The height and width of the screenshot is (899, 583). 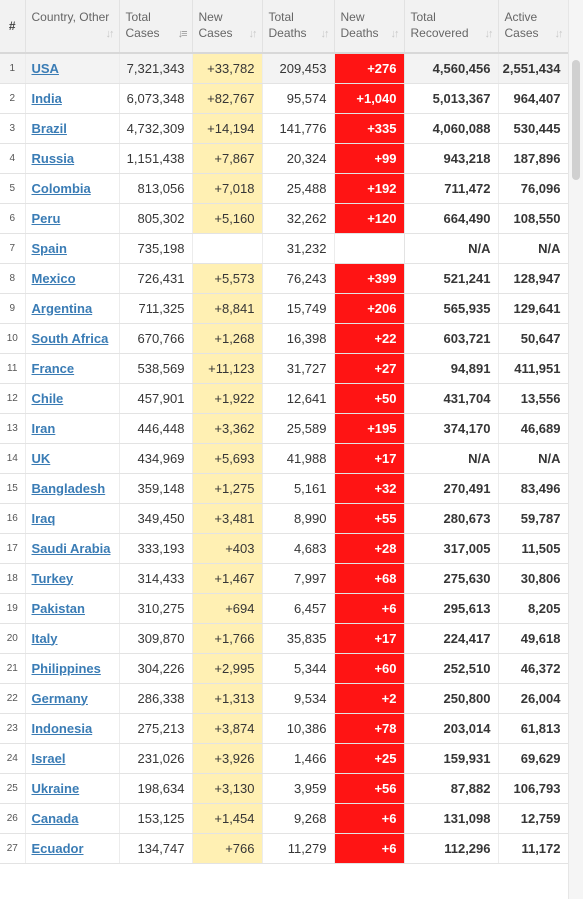 I want to click on country-link: Chile, so click(x=47, y=398).